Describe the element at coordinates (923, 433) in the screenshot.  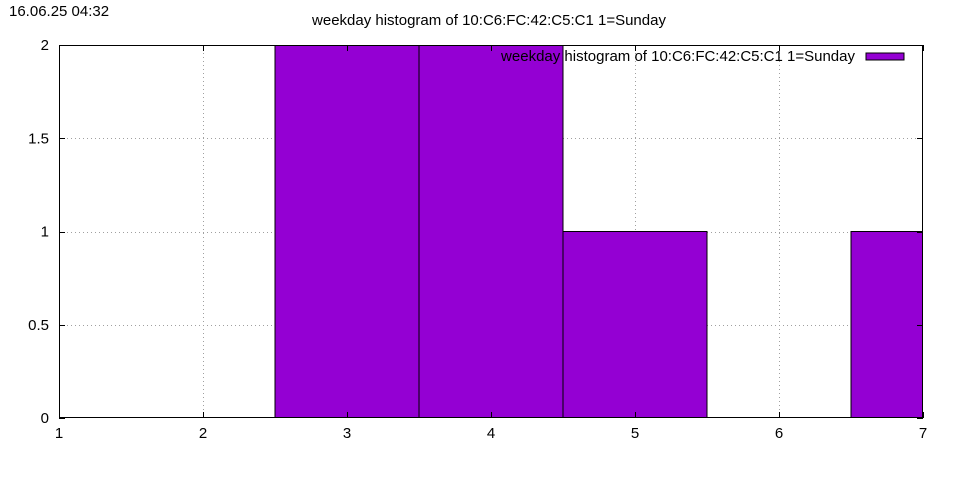
I see `x-tick-label: 7` at that location.